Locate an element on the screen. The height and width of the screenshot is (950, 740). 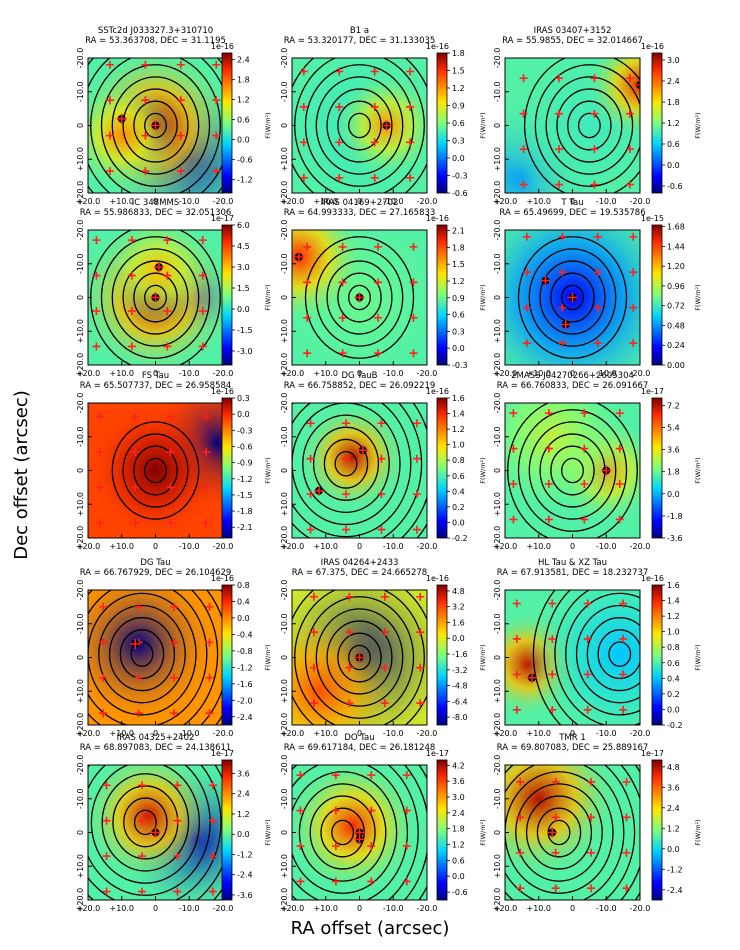
y-tick-label: 0 is located at coordinates (497, 470).